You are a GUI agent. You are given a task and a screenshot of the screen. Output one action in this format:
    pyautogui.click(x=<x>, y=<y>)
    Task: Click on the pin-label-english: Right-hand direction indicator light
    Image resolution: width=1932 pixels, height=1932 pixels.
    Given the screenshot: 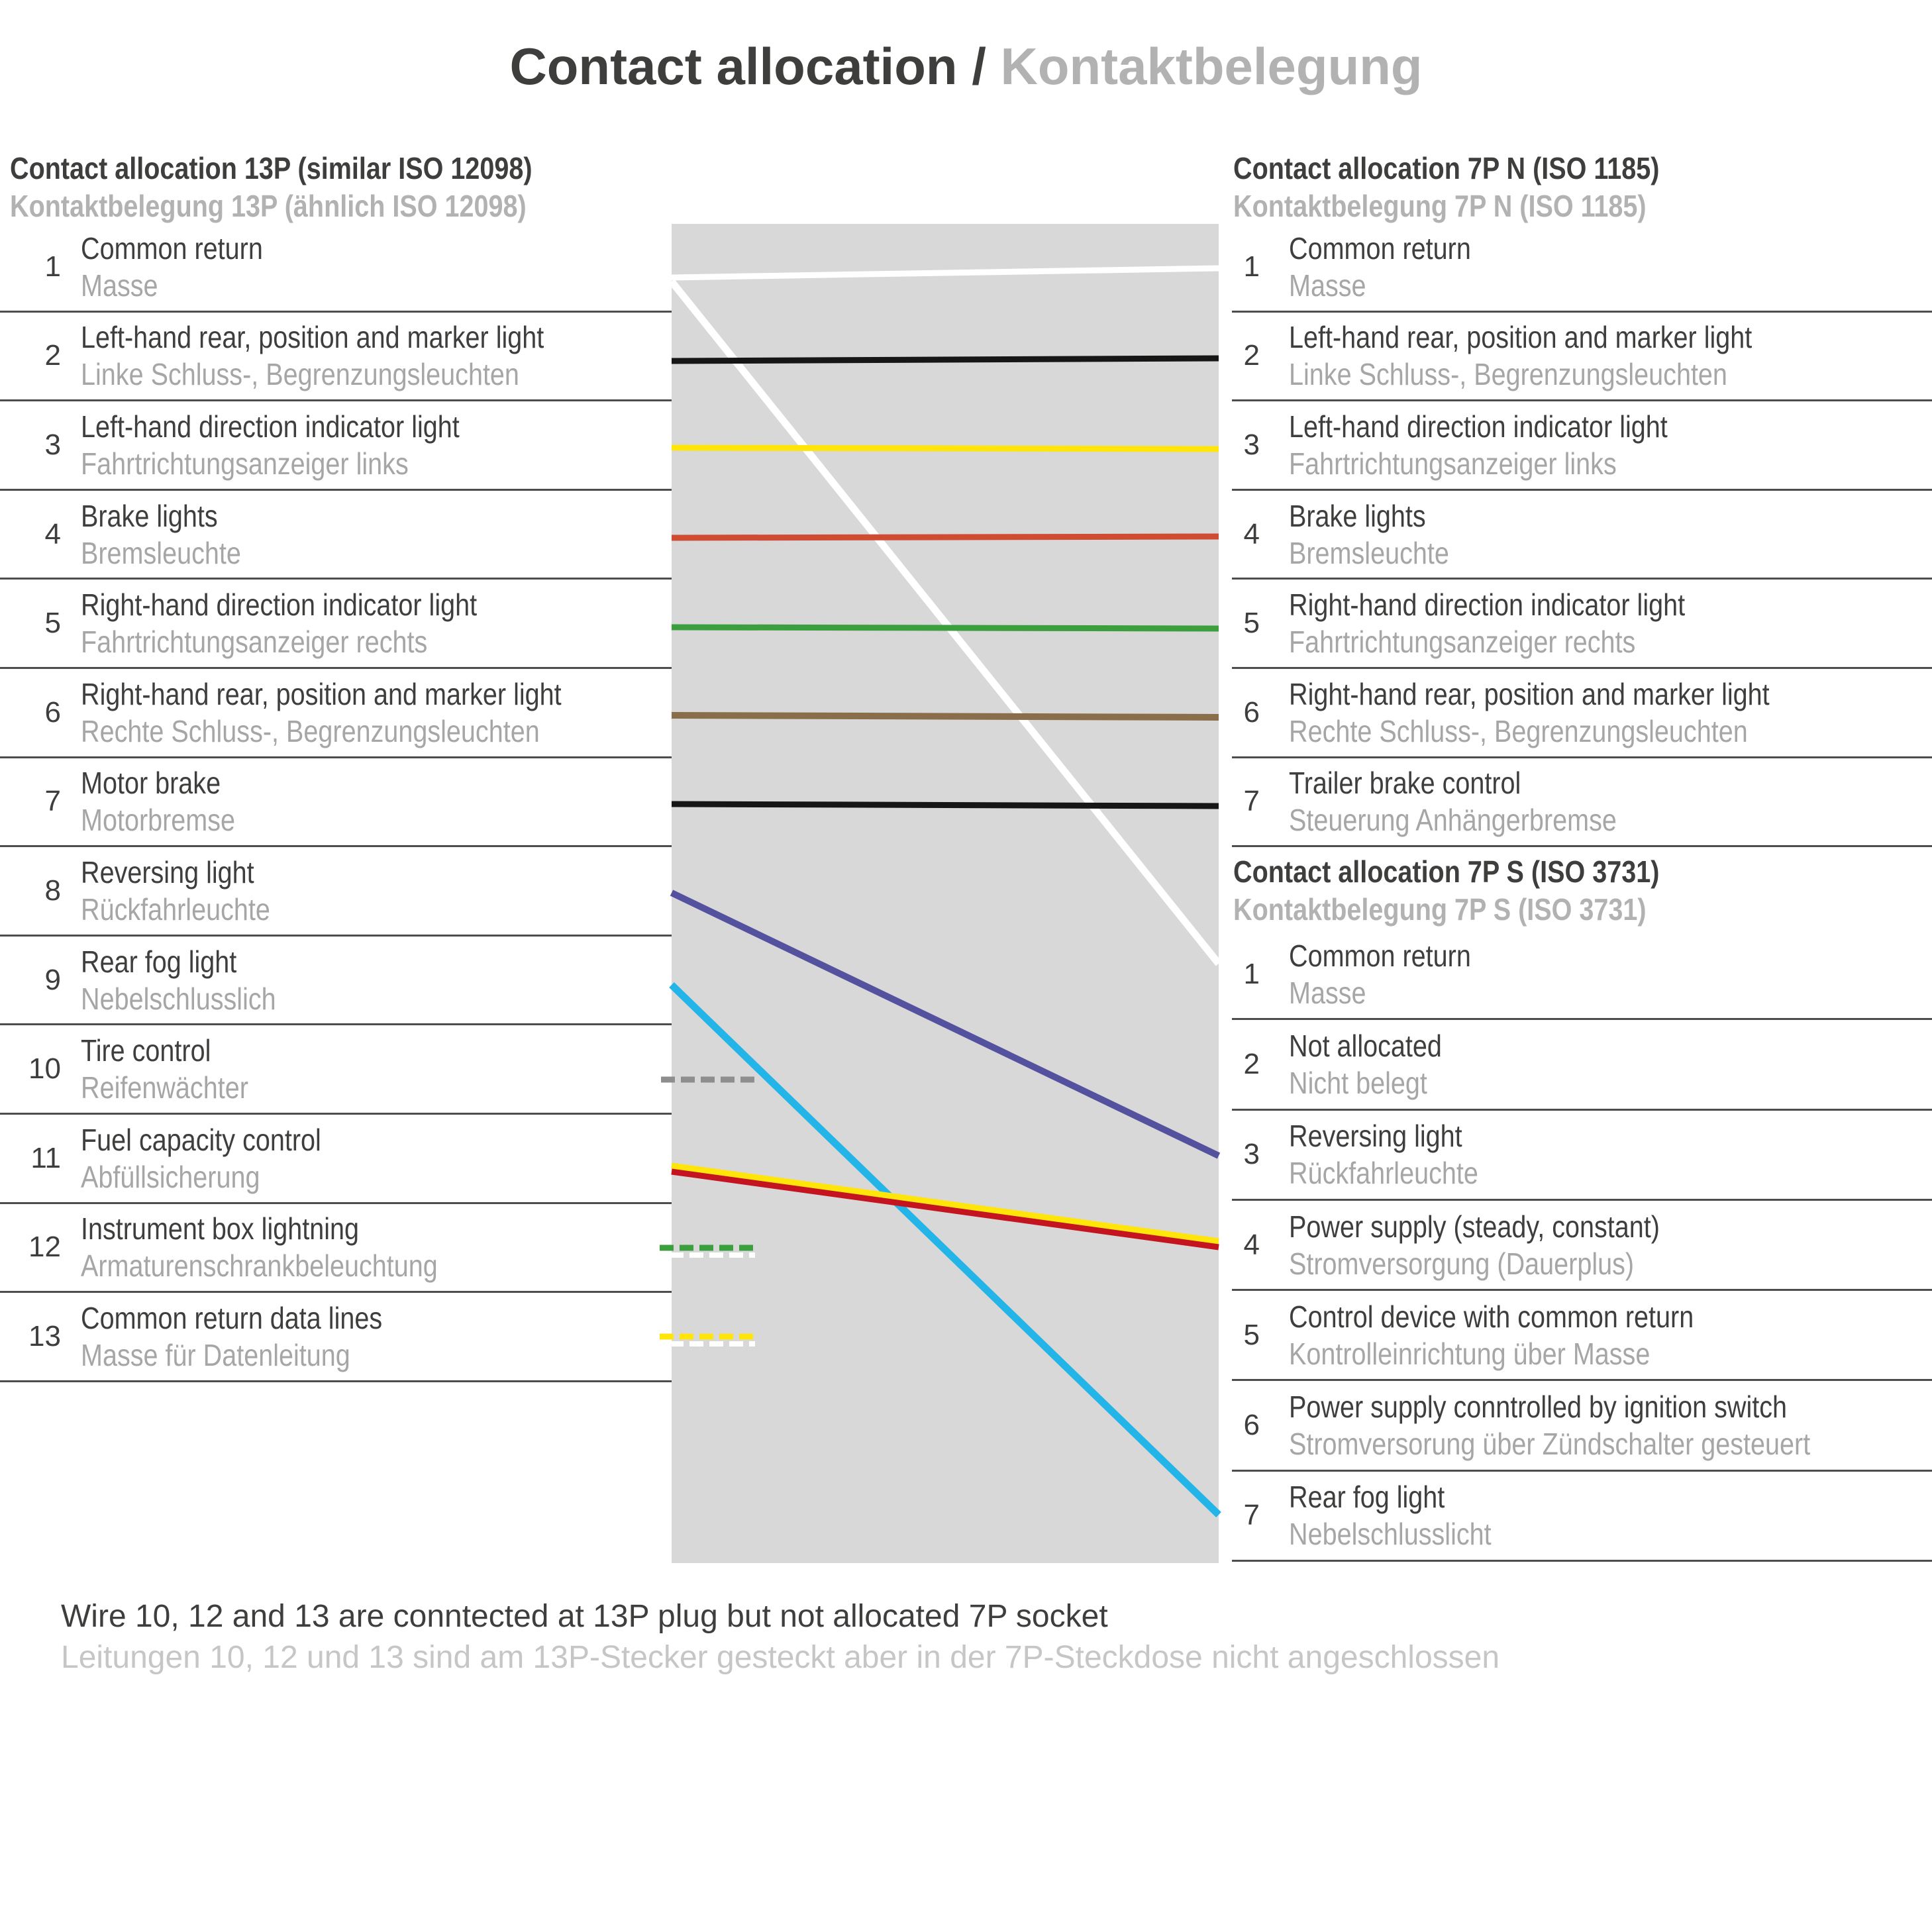 What is the action you would take?
    pyautogui.click(x=1487, y=605)
    